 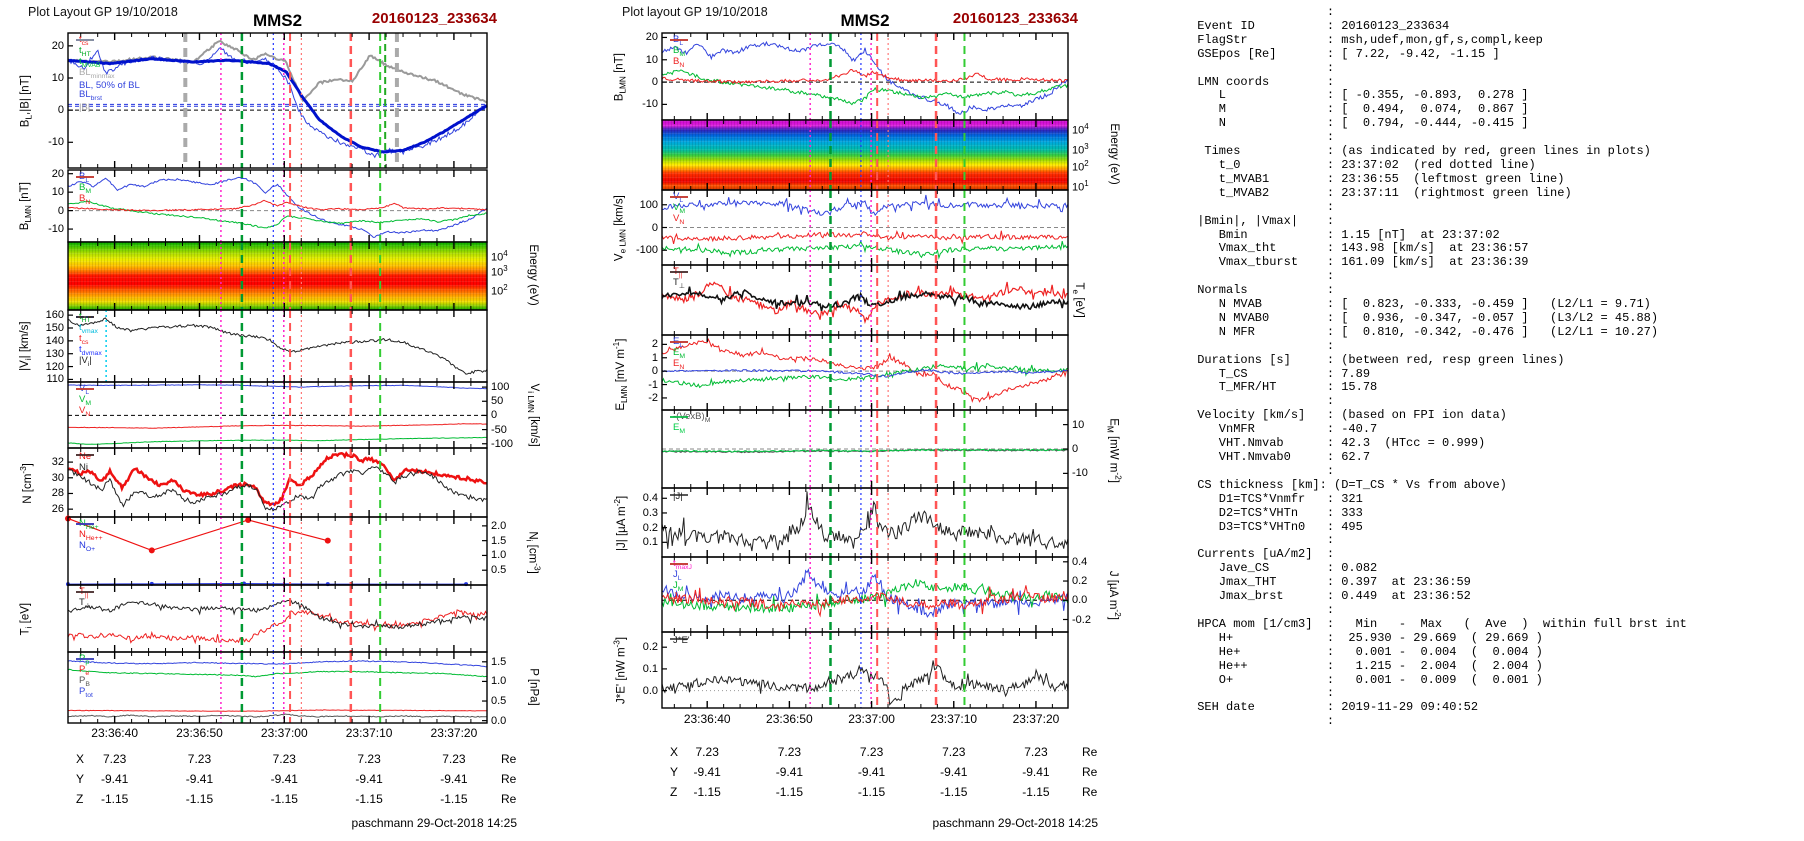 I want to click on plot-canvas-m2, so click(x=865, y=155).